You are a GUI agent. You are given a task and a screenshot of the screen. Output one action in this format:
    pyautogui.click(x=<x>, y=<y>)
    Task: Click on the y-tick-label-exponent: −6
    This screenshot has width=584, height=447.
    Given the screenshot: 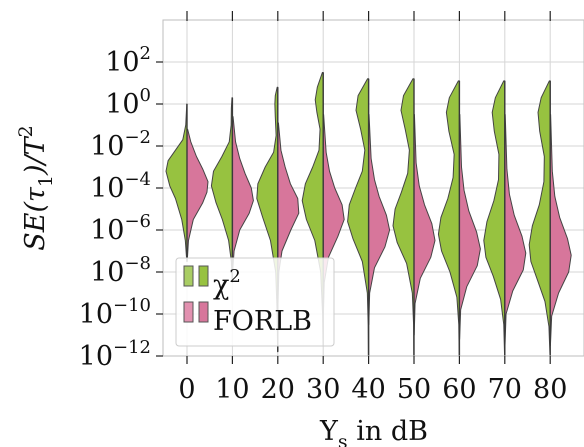 What is the action you would take?
    pyautogui.click(x=137, y=221)
    